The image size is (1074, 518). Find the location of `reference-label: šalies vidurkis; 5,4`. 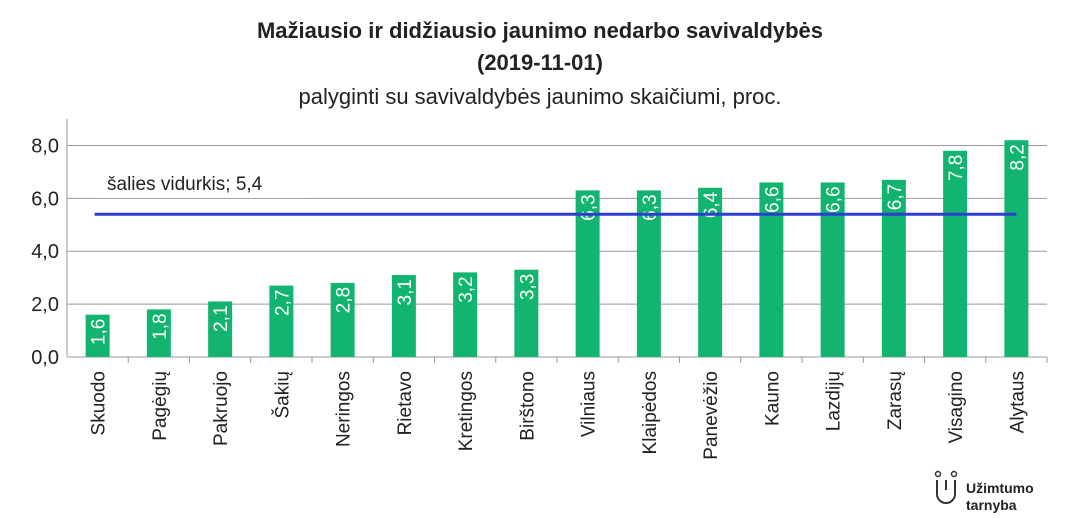

reference-label: šalies vidurkis; 5,4 is located at coordinates (185, 184).